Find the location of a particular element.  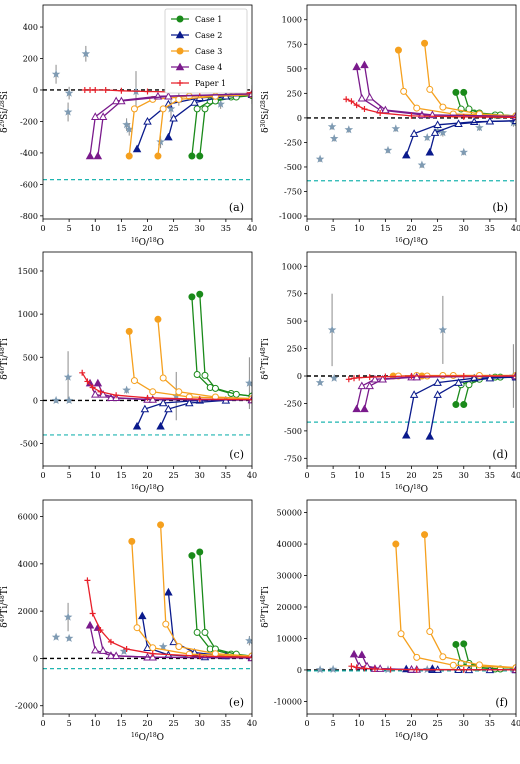

y-tick-label: -200 is located at coordinates (29, 121).